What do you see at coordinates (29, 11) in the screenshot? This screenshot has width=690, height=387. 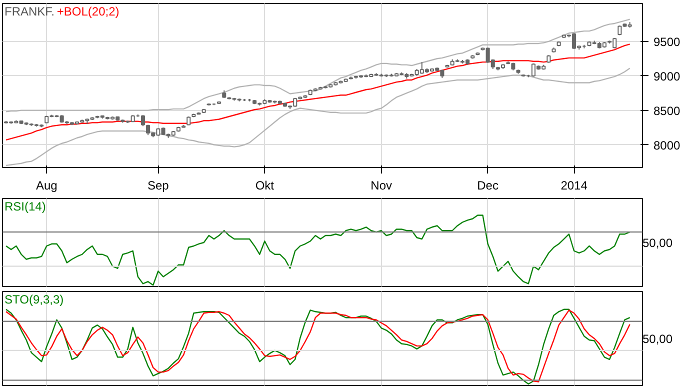 I see `chart-title: FRANKF.` at bounding box center [29, 11].